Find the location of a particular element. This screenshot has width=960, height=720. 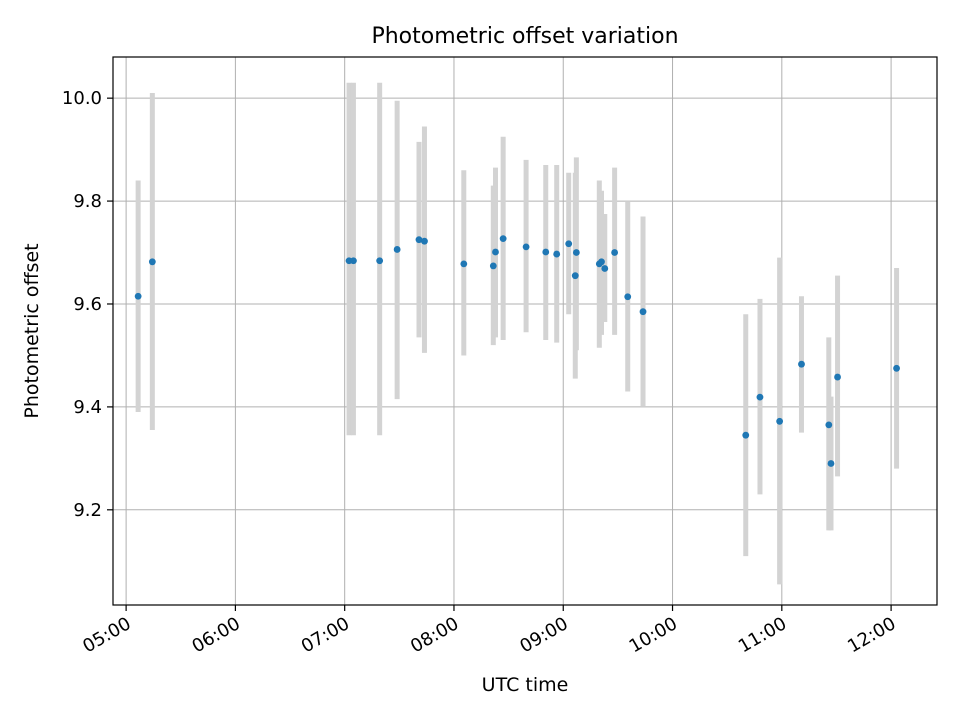

y-tick-label: 9.6 is located at coordinates (87, 304).